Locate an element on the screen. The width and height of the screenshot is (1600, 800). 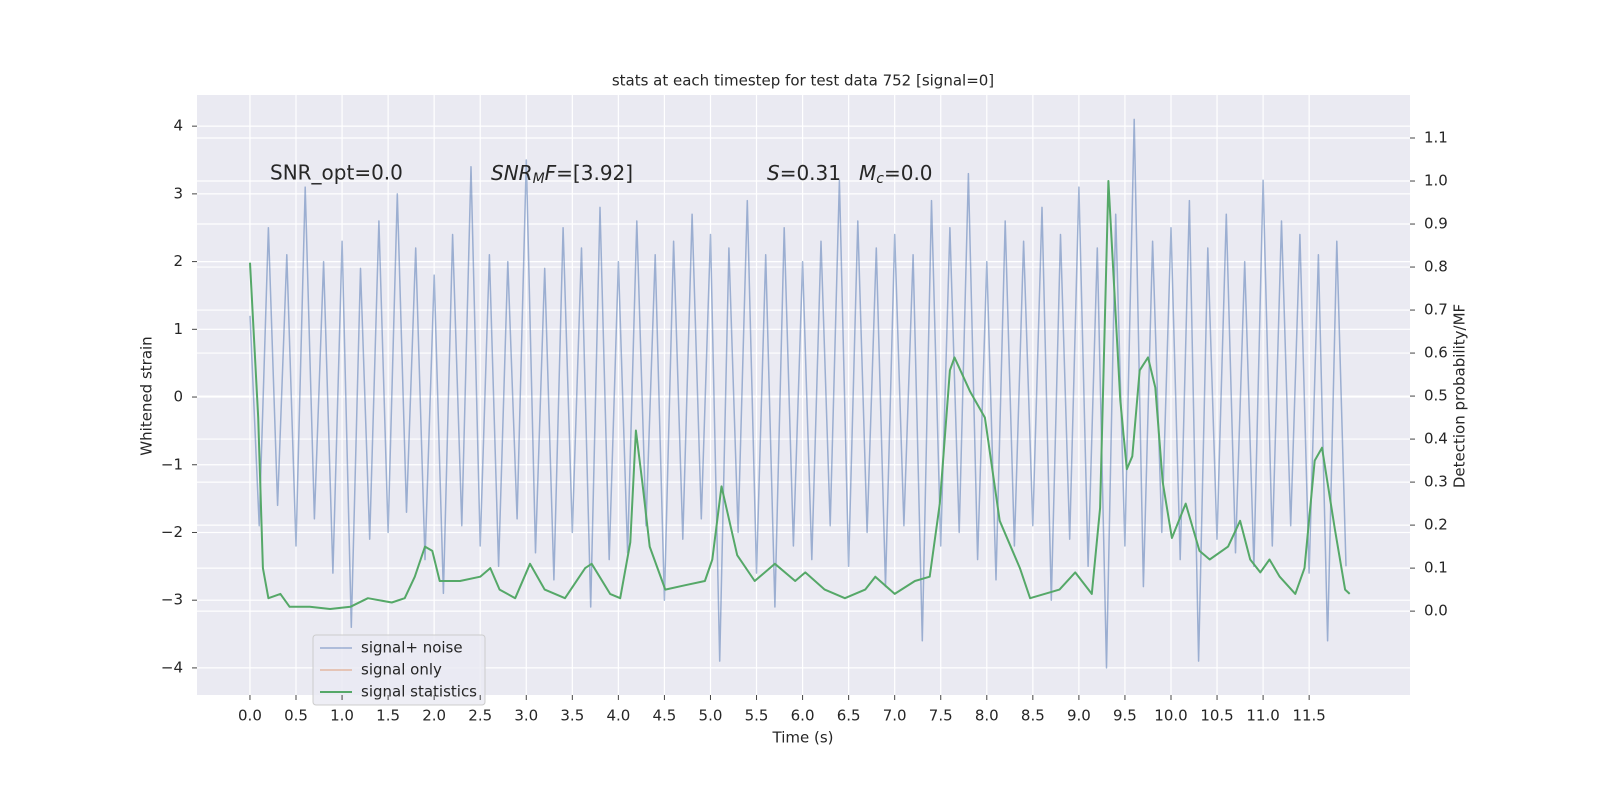
x-tick-label: 1.0 is located at coordinates (342, 716).